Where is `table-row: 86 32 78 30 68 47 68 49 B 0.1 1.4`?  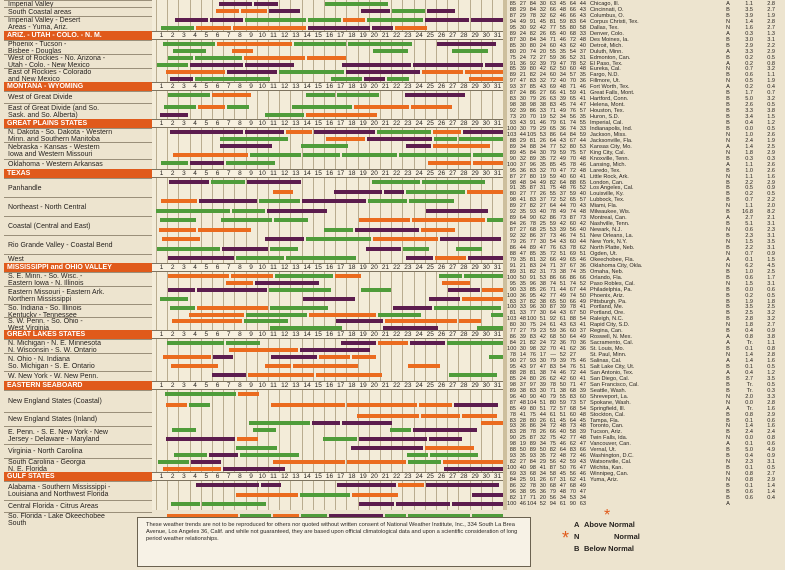 table-row: 86 32 78 30 68 47 68 49 B 0.1 1.4 is located at coordinates (646, 486).